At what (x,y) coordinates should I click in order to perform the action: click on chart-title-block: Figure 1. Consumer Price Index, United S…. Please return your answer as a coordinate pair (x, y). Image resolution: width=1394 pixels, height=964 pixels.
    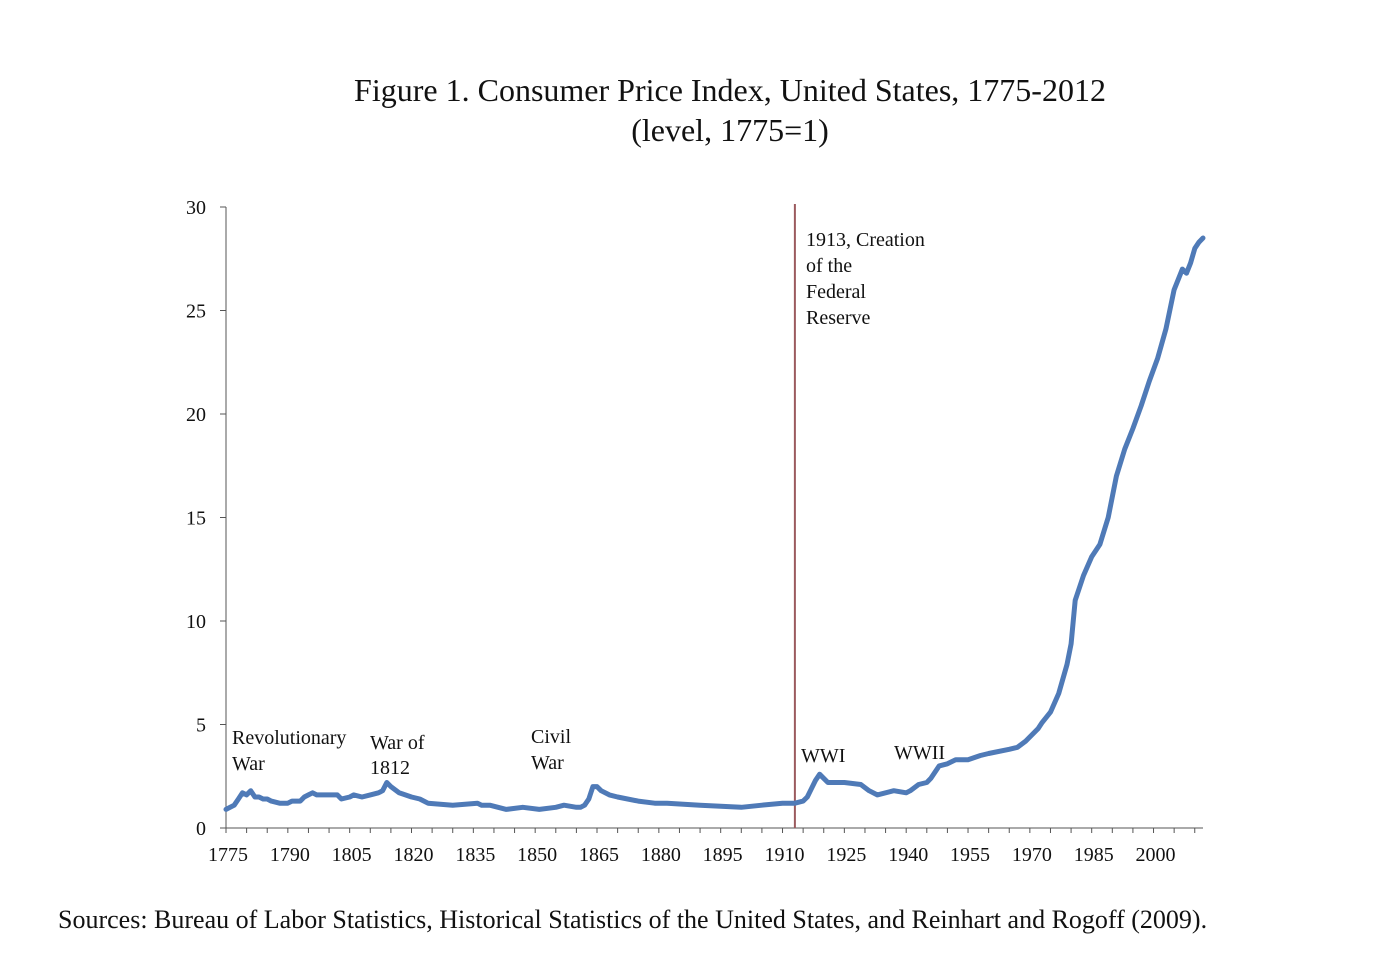
    Looking at the image, I should click on (697, 110).